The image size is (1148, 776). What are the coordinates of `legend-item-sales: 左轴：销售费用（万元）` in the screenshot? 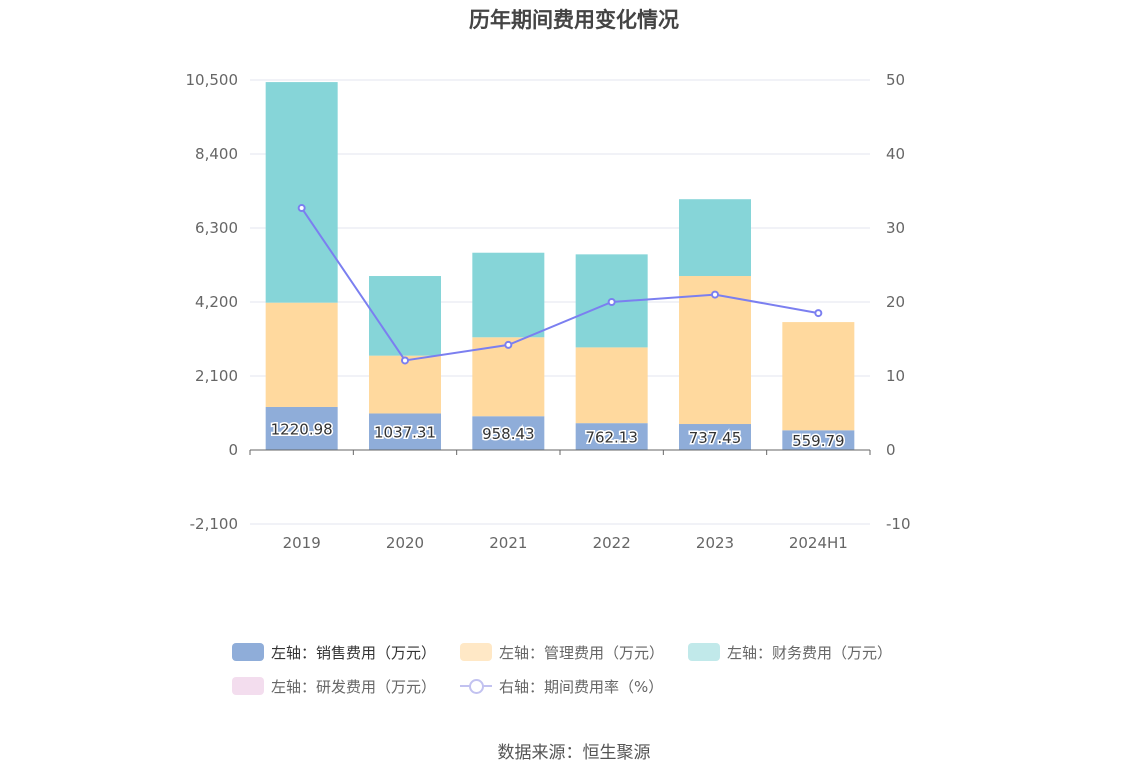 It's located at (334, 652).